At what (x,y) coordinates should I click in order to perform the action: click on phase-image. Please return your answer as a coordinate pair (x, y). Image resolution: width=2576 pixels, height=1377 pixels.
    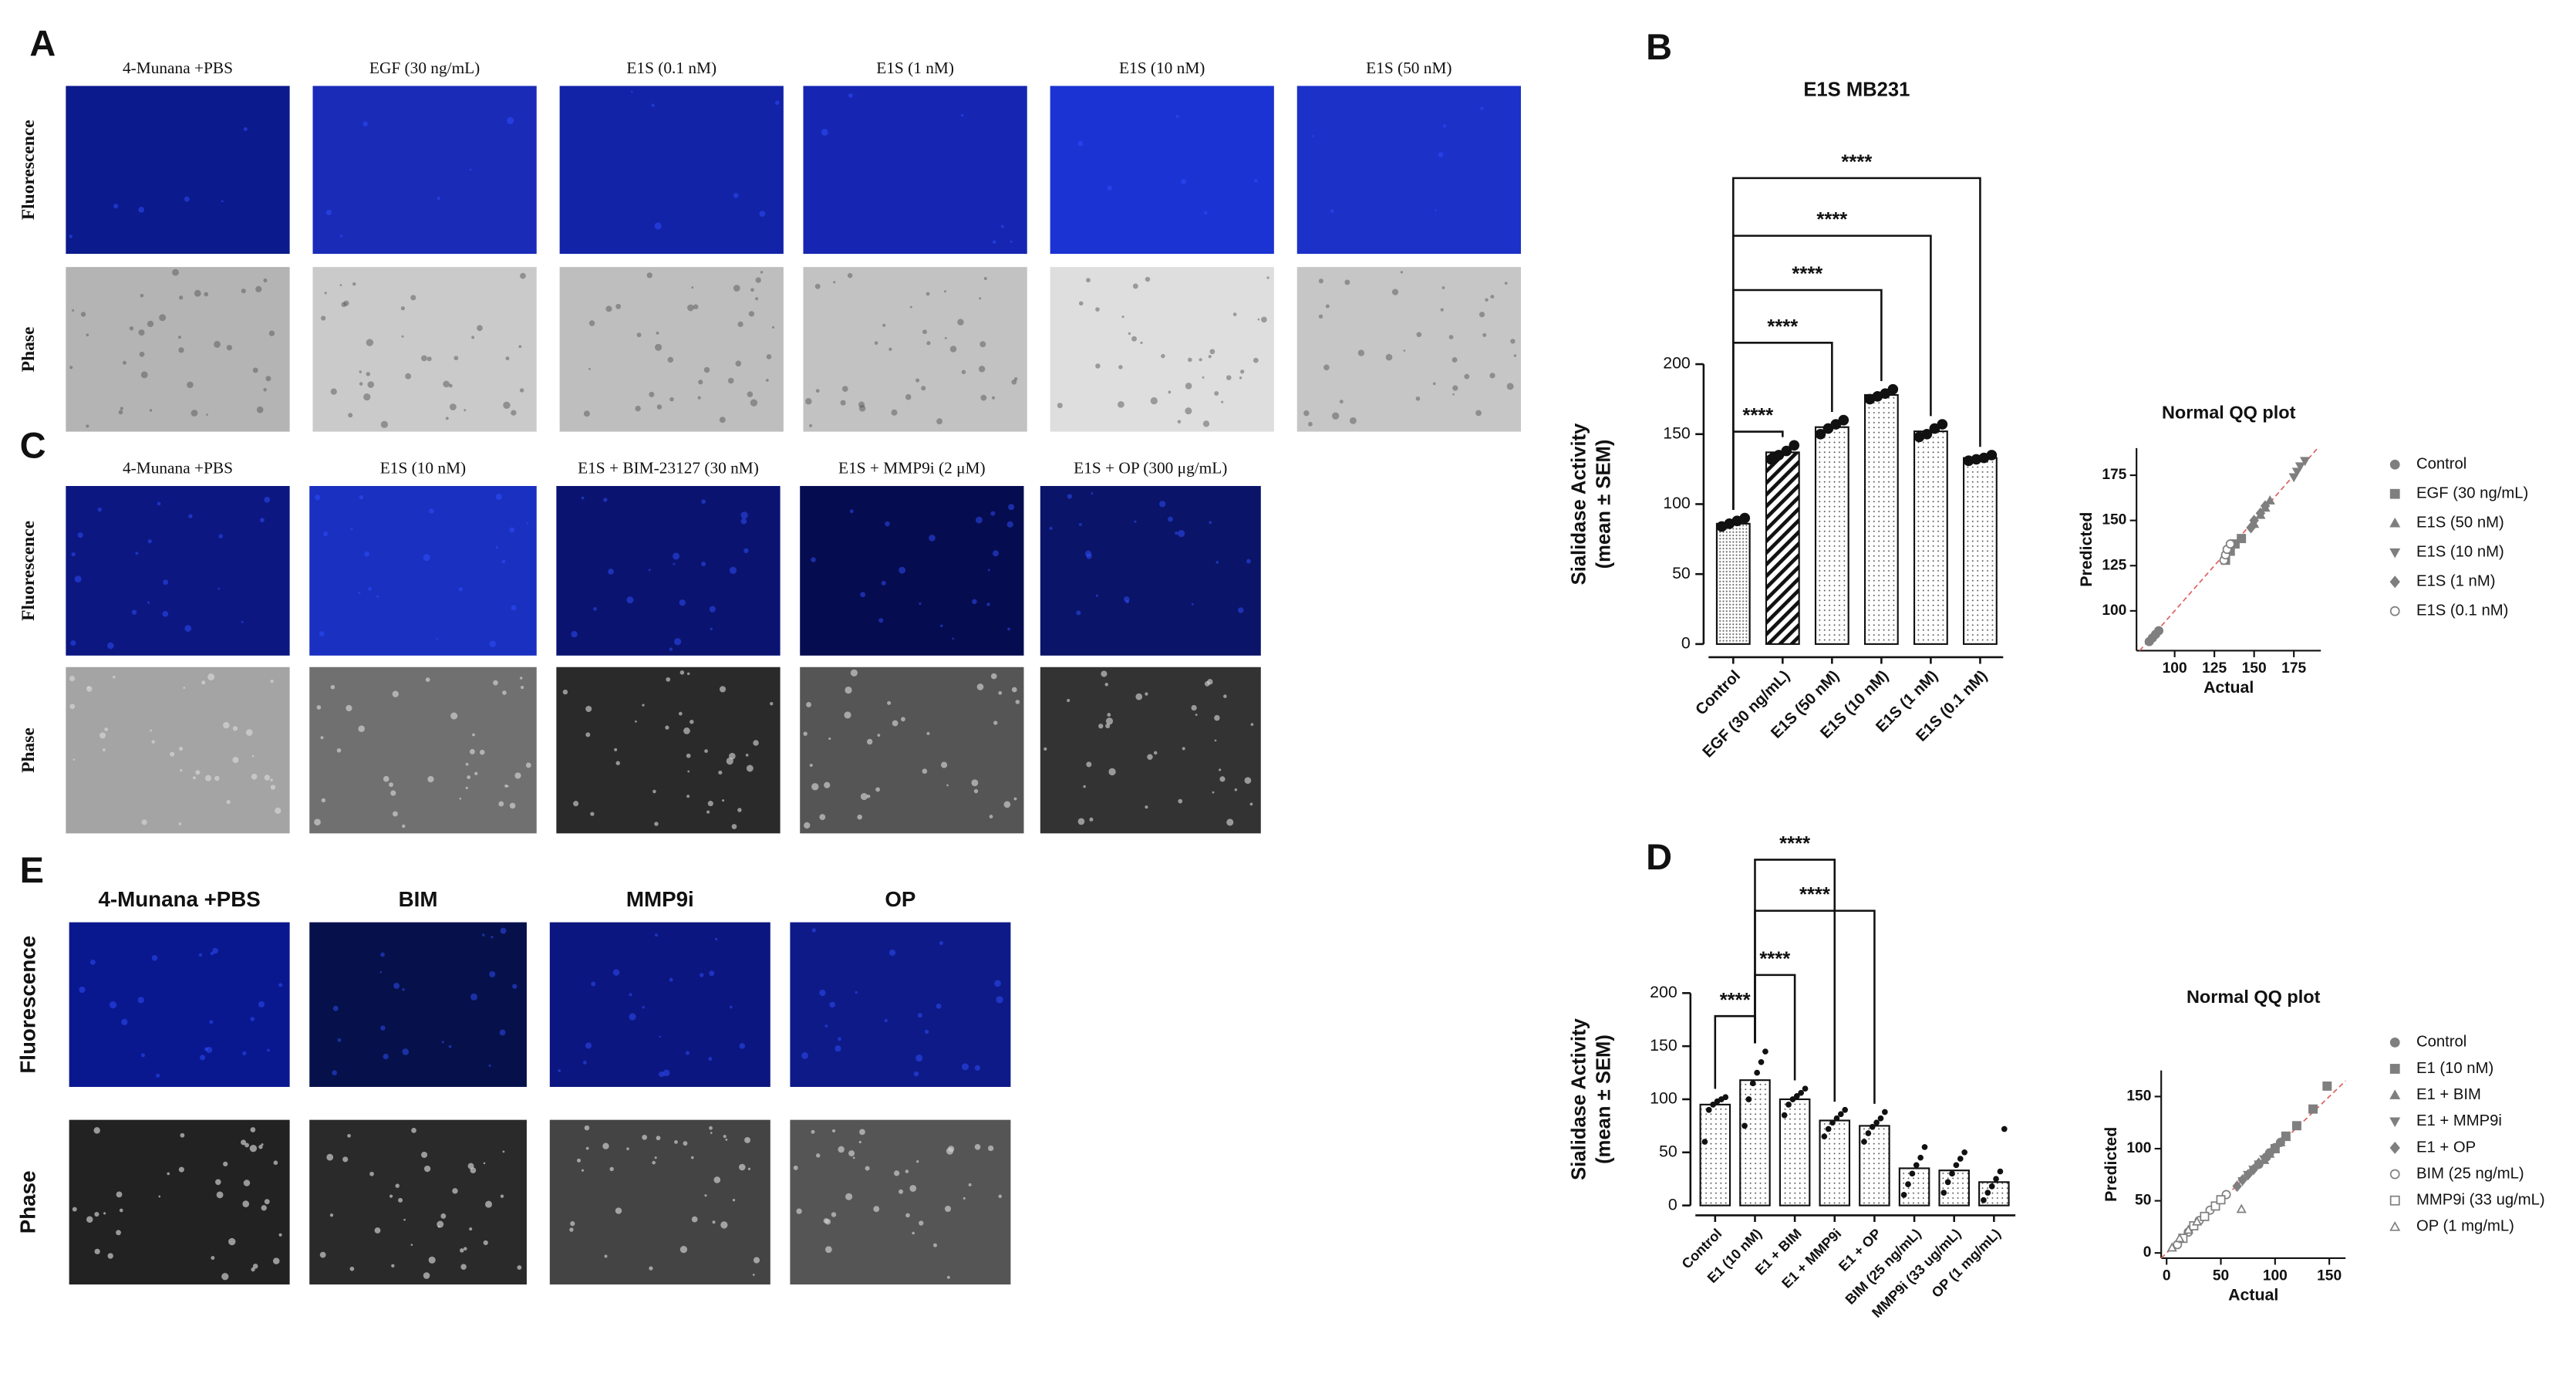
    Looking at the image, I should click on (418, 1202).